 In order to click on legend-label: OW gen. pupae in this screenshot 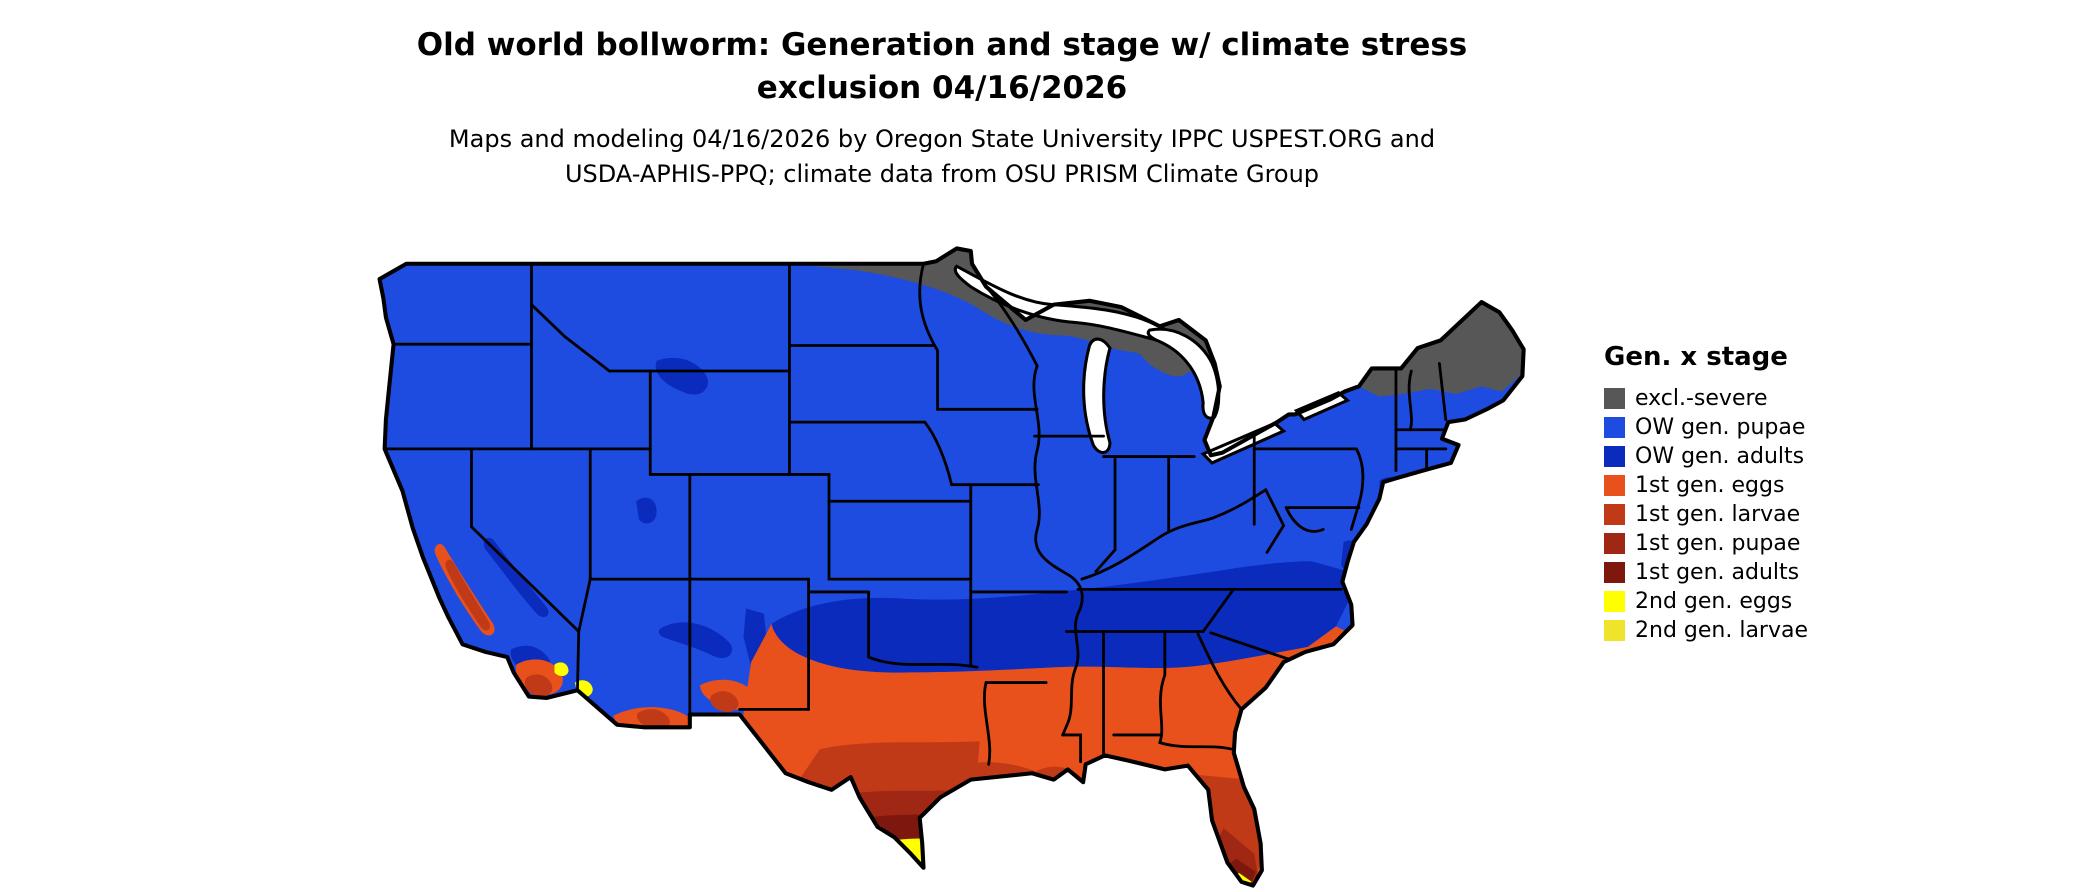, I will do `click(1720, 427)`.